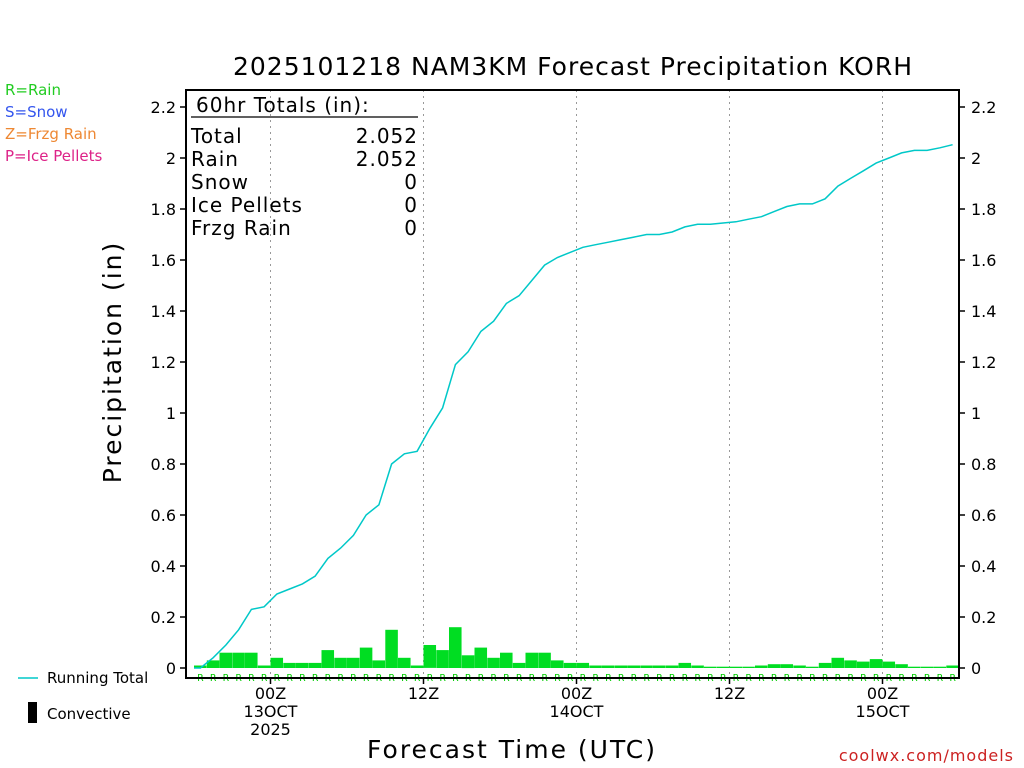  What do you see at coordinates (83, 696) in the screenshot?
I see `series-legend: Running Total Convective` at bounding box center [83, 696].